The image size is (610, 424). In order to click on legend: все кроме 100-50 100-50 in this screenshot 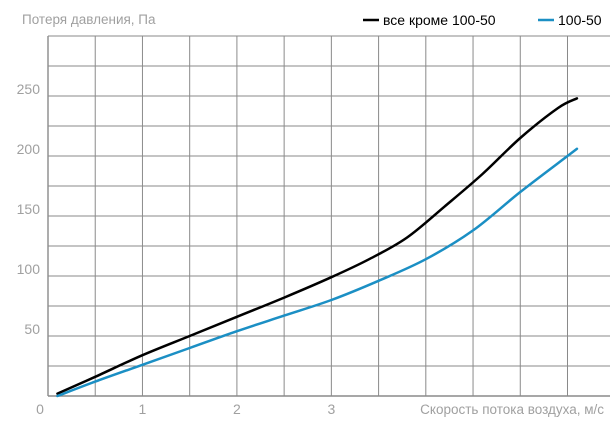, I will do `click(482, 20)`.